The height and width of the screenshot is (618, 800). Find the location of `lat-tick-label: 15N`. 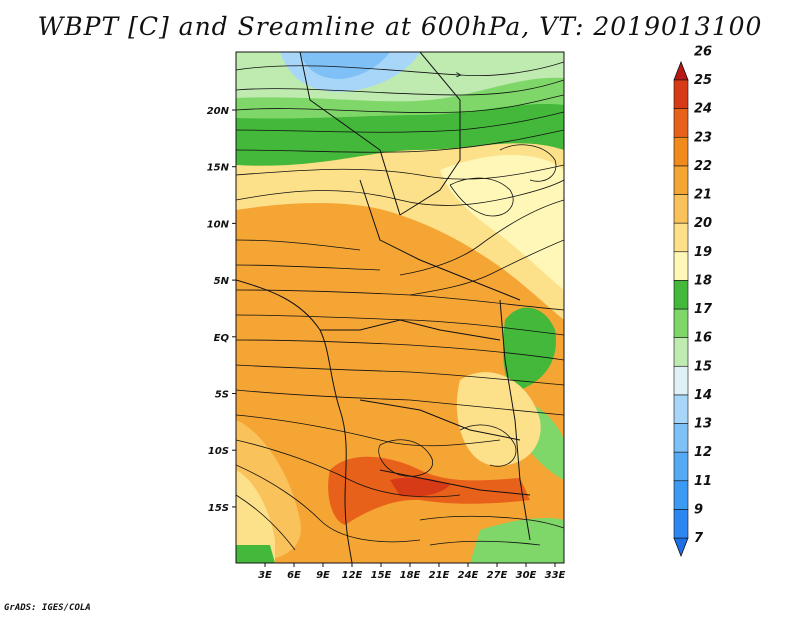

lat-tick-label: 15N is located at coordinates (218, 168).